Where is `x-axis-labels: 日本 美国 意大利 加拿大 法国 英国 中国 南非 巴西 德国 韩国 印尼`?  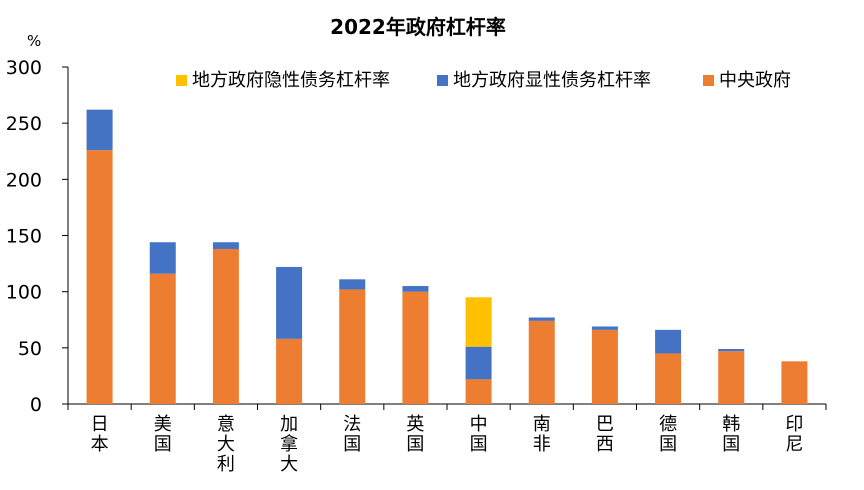
x-axis-labels: 日本 美国 意大利 加拿大 法国 英国 中国 南非 巴西 德国 韩国 印尼 is located at coordinates (447, 444).